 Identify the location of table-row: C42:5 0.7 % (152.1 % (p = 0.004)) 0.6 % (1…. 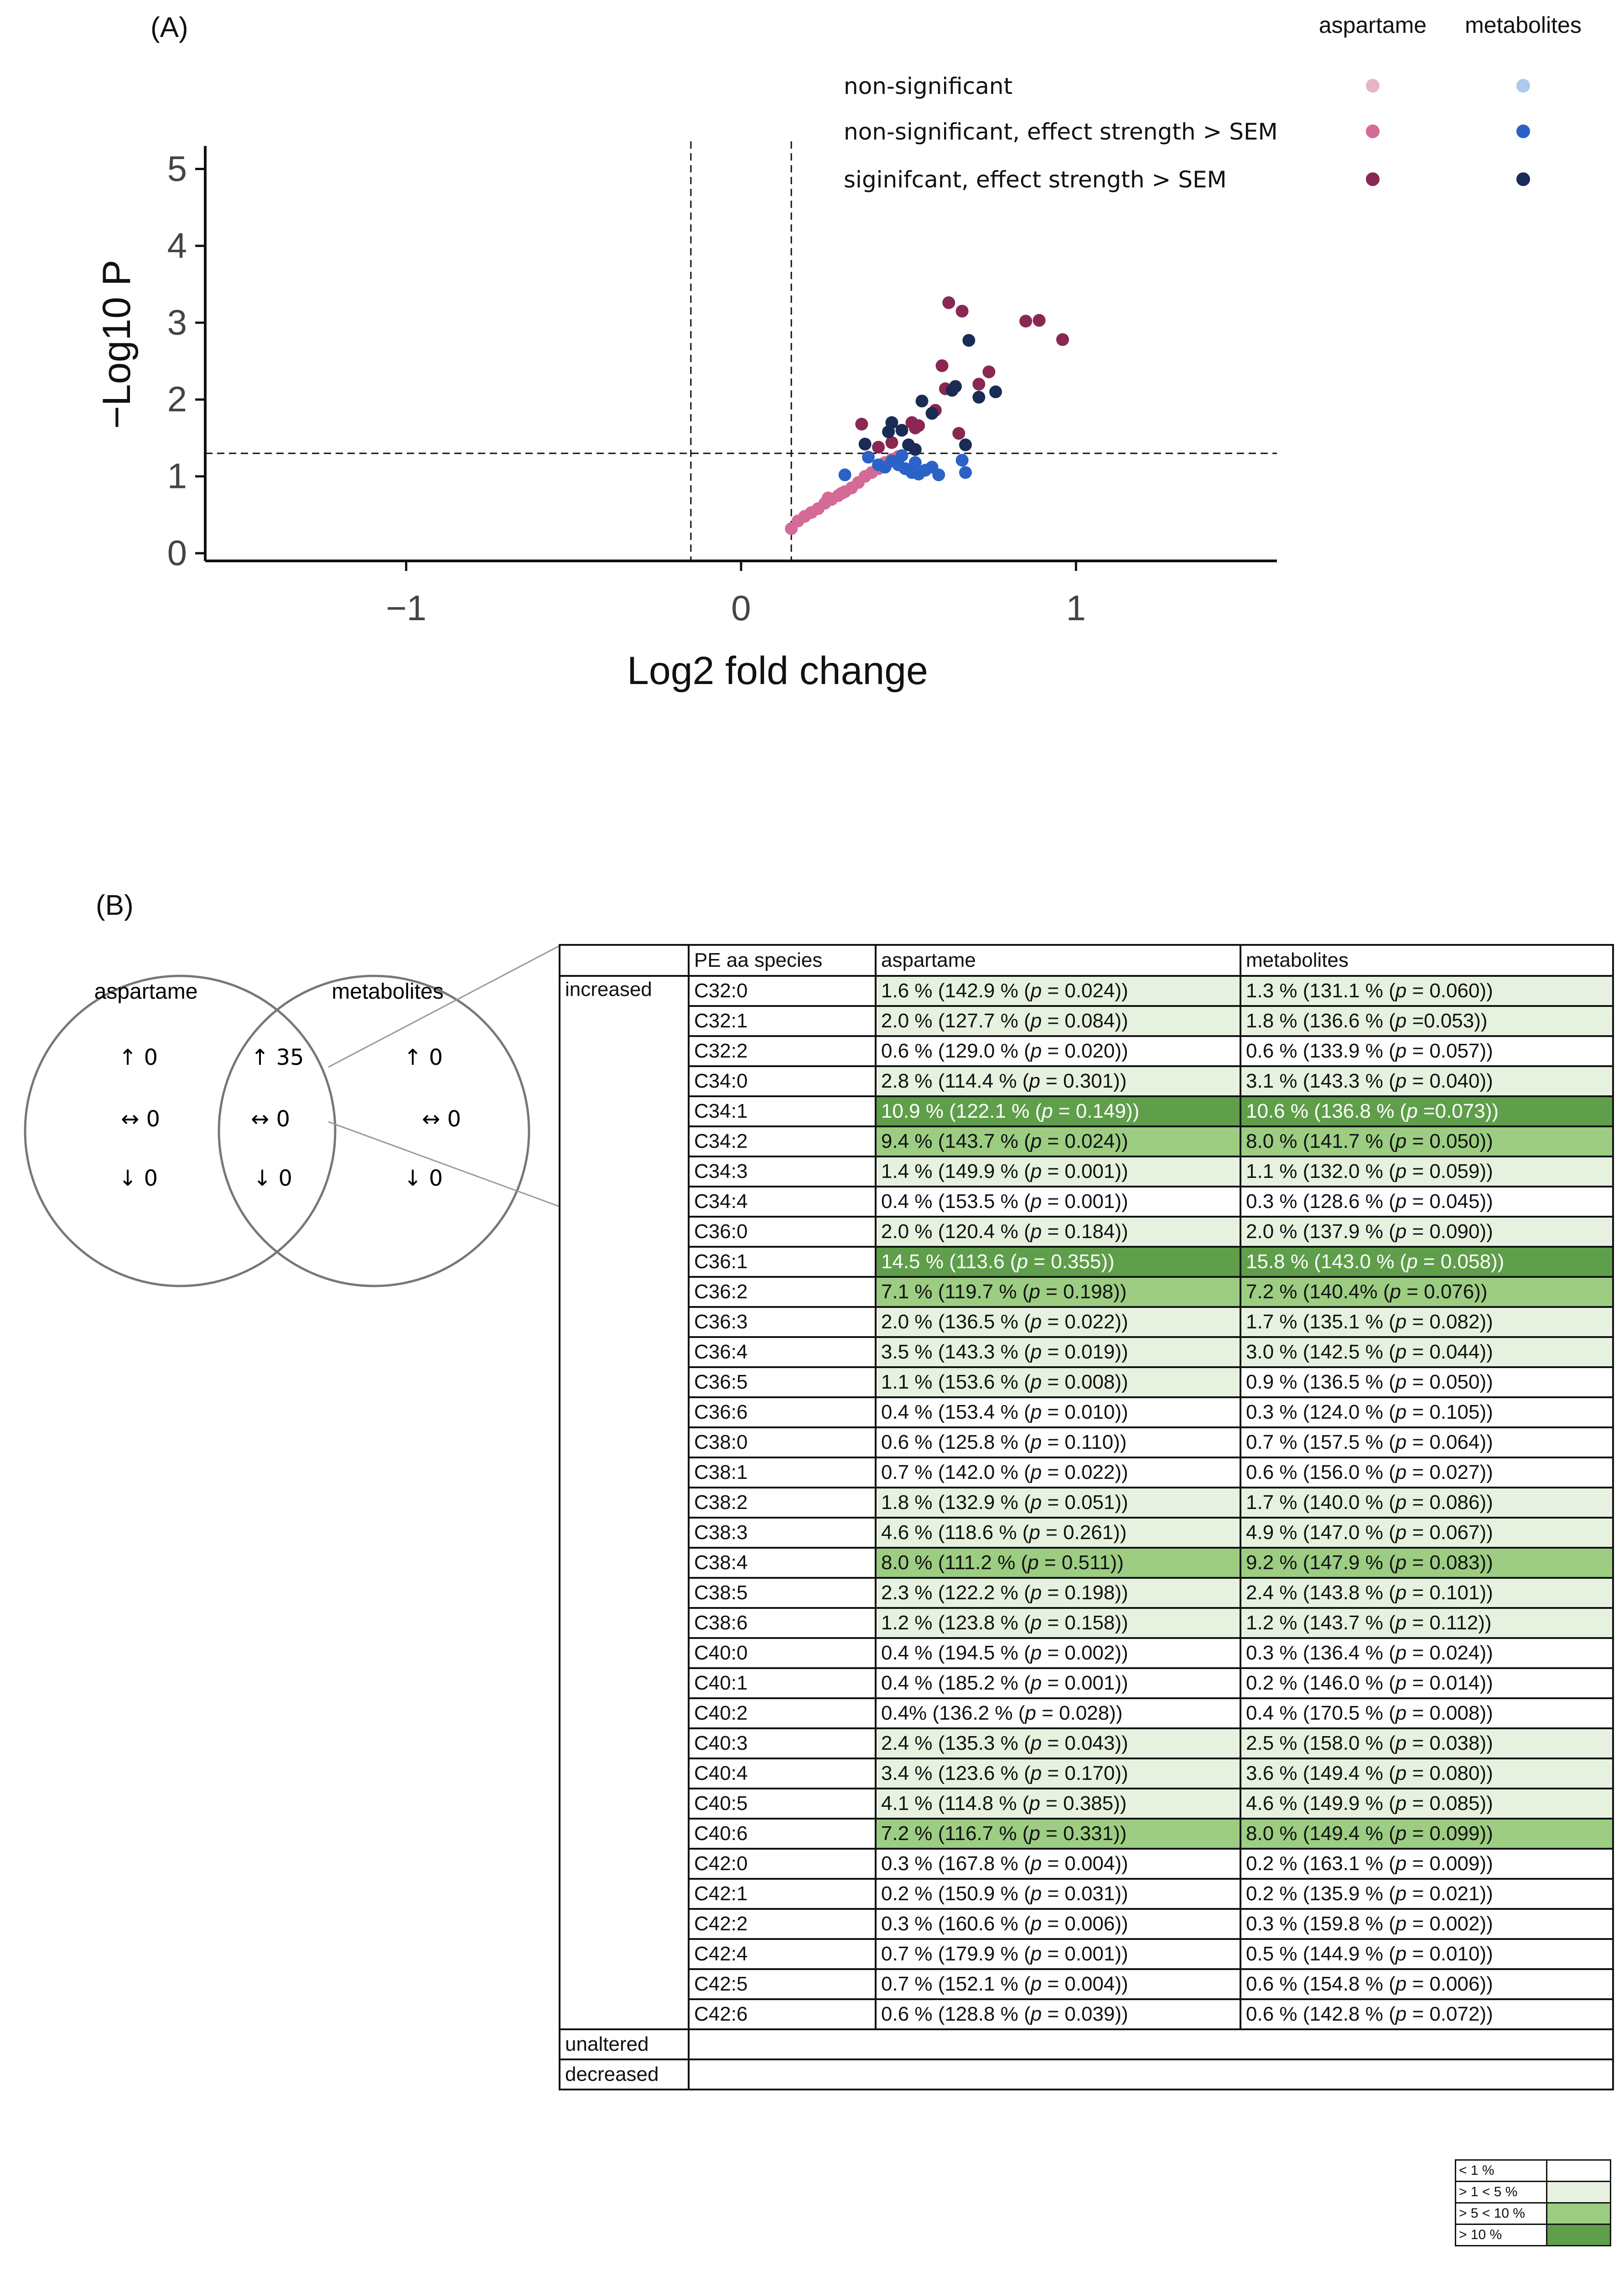
(1087, 1984).